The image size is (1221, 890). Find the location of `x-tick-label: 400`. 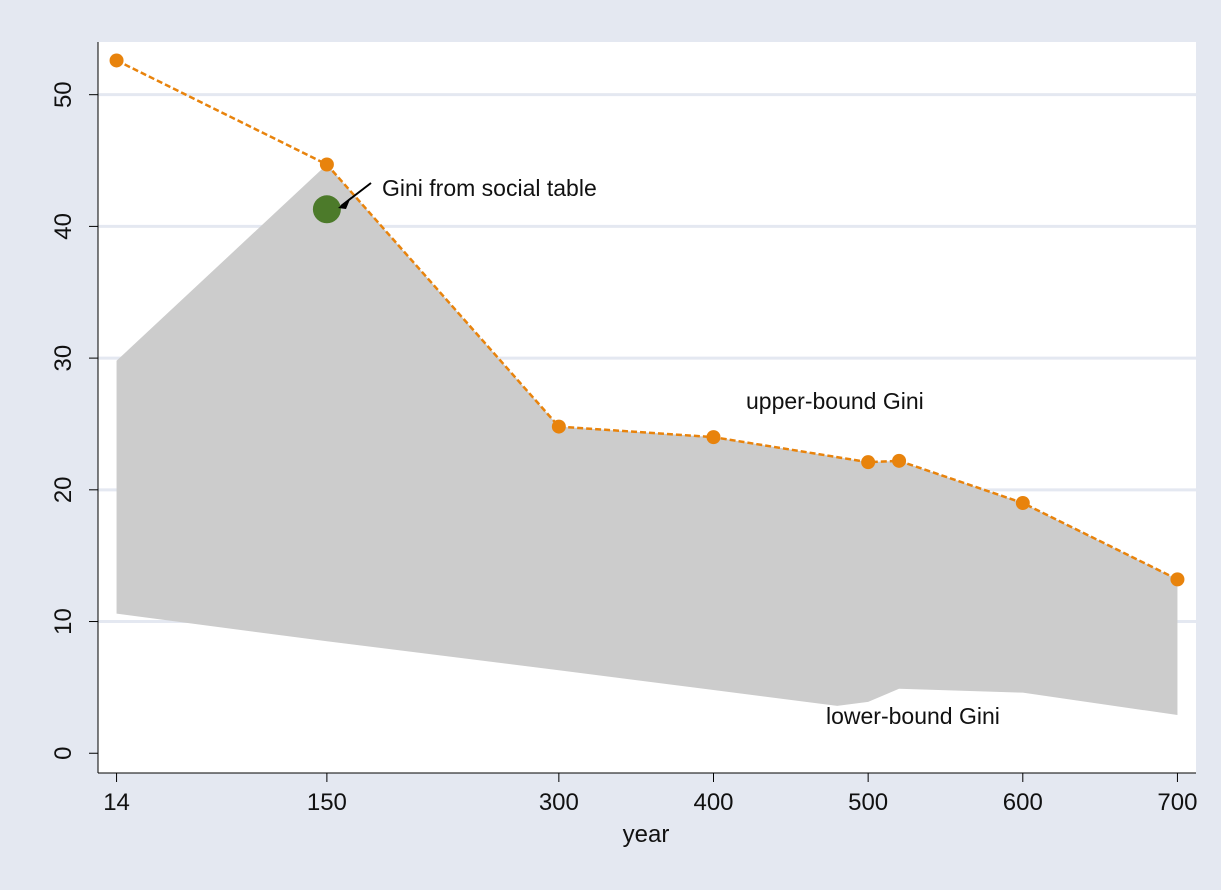

x-tick-label: 400 is located at coordinates (713, 802).